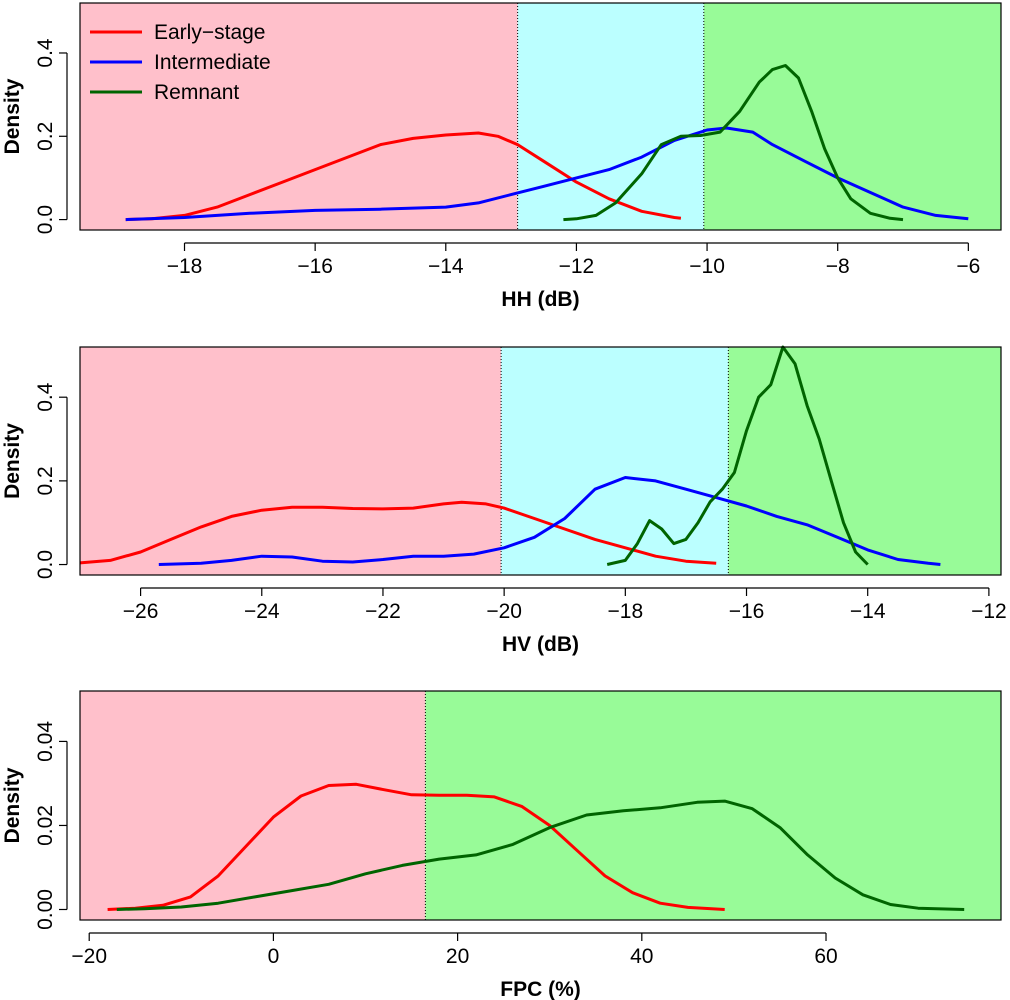 The height and width of the screenshot is (1000, 1010). What do you see at coordinates (968, 266) in the screenshot?
I see `x-tick-label: −6` at bounding box center [968, 266].